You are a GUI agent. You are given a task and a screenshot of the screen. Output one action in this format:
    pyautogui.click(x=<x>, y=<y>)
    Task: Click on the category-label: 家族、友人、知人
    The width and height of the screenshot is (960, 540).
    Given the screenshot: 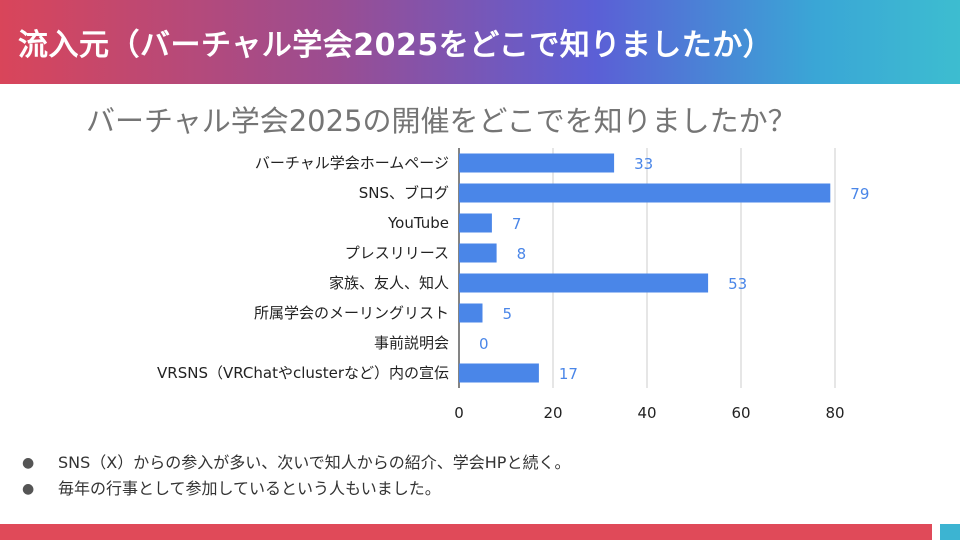 What is the action you would take?
    pyautogui.click(x=389, y=283)
    